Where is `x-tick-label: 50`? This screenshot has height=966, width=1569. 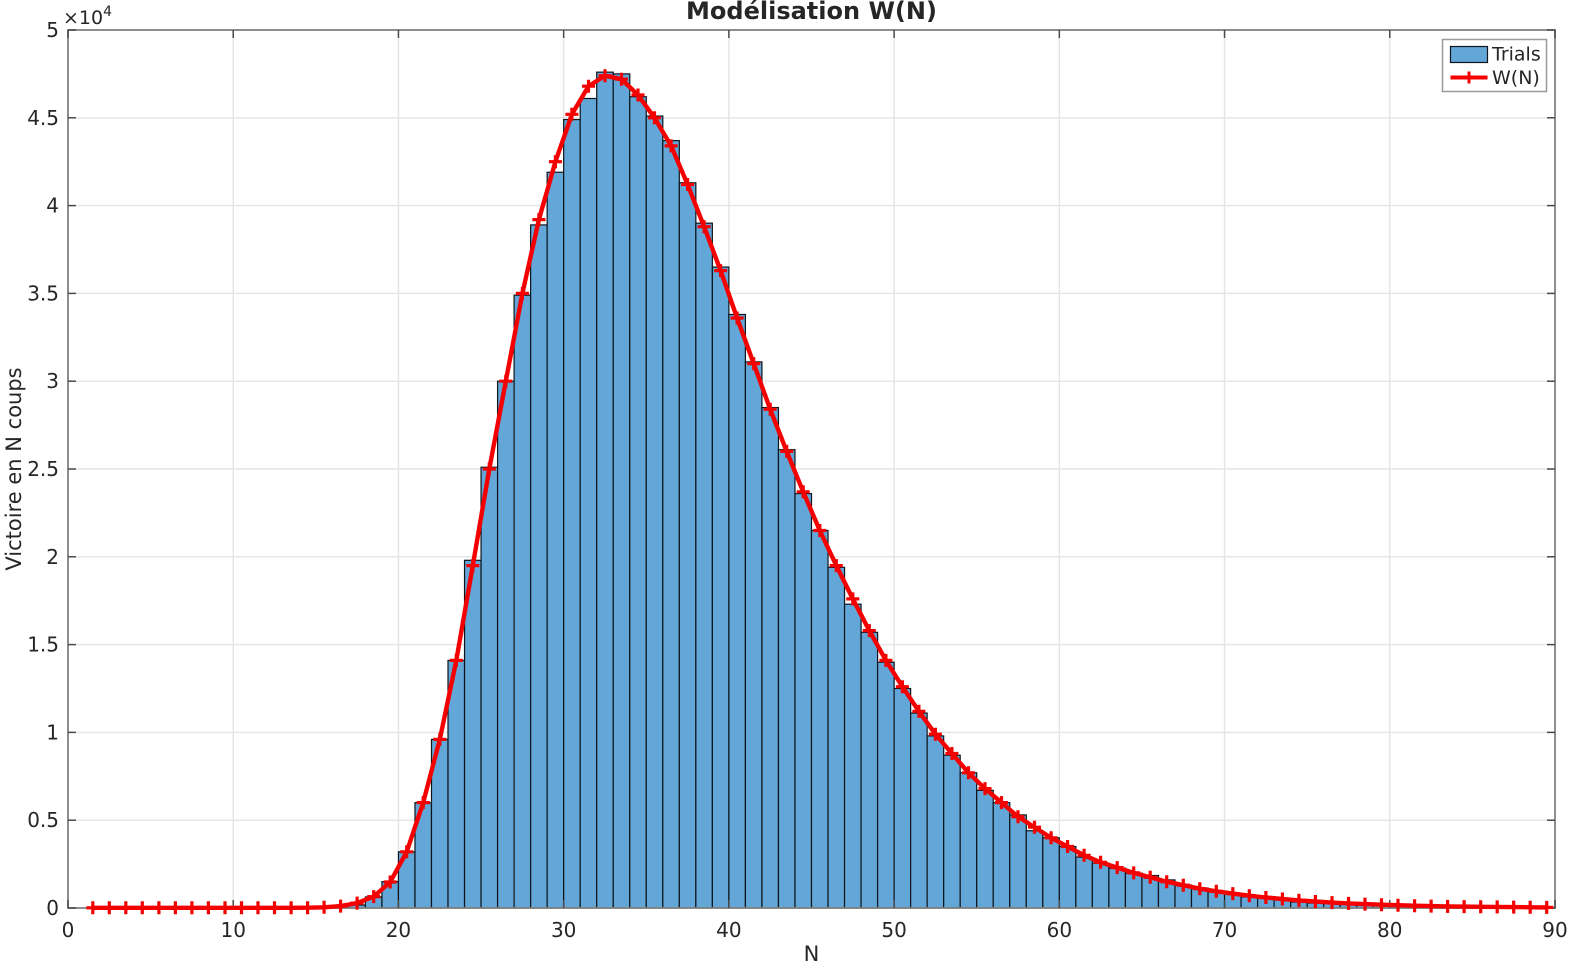
x-tick-label: 50 is located at coordinates (893, 930).